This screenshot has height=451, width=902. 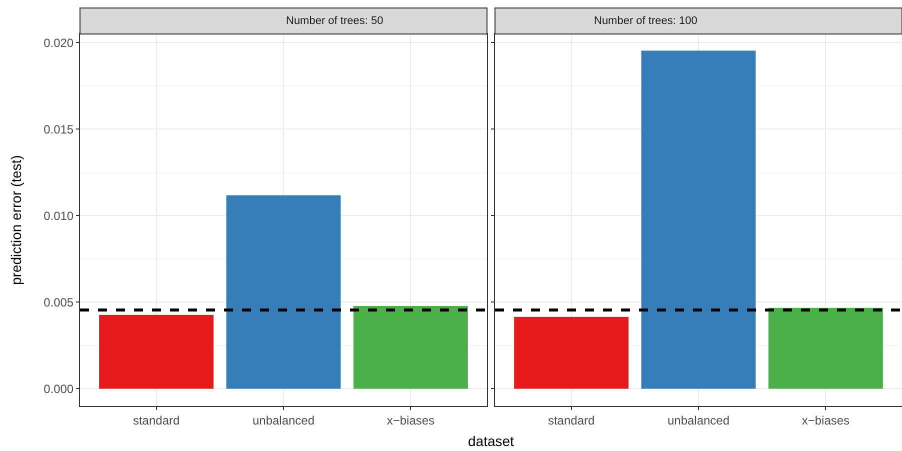 I want to click on x-axis-title: dataset, so click(x=491, y=441).